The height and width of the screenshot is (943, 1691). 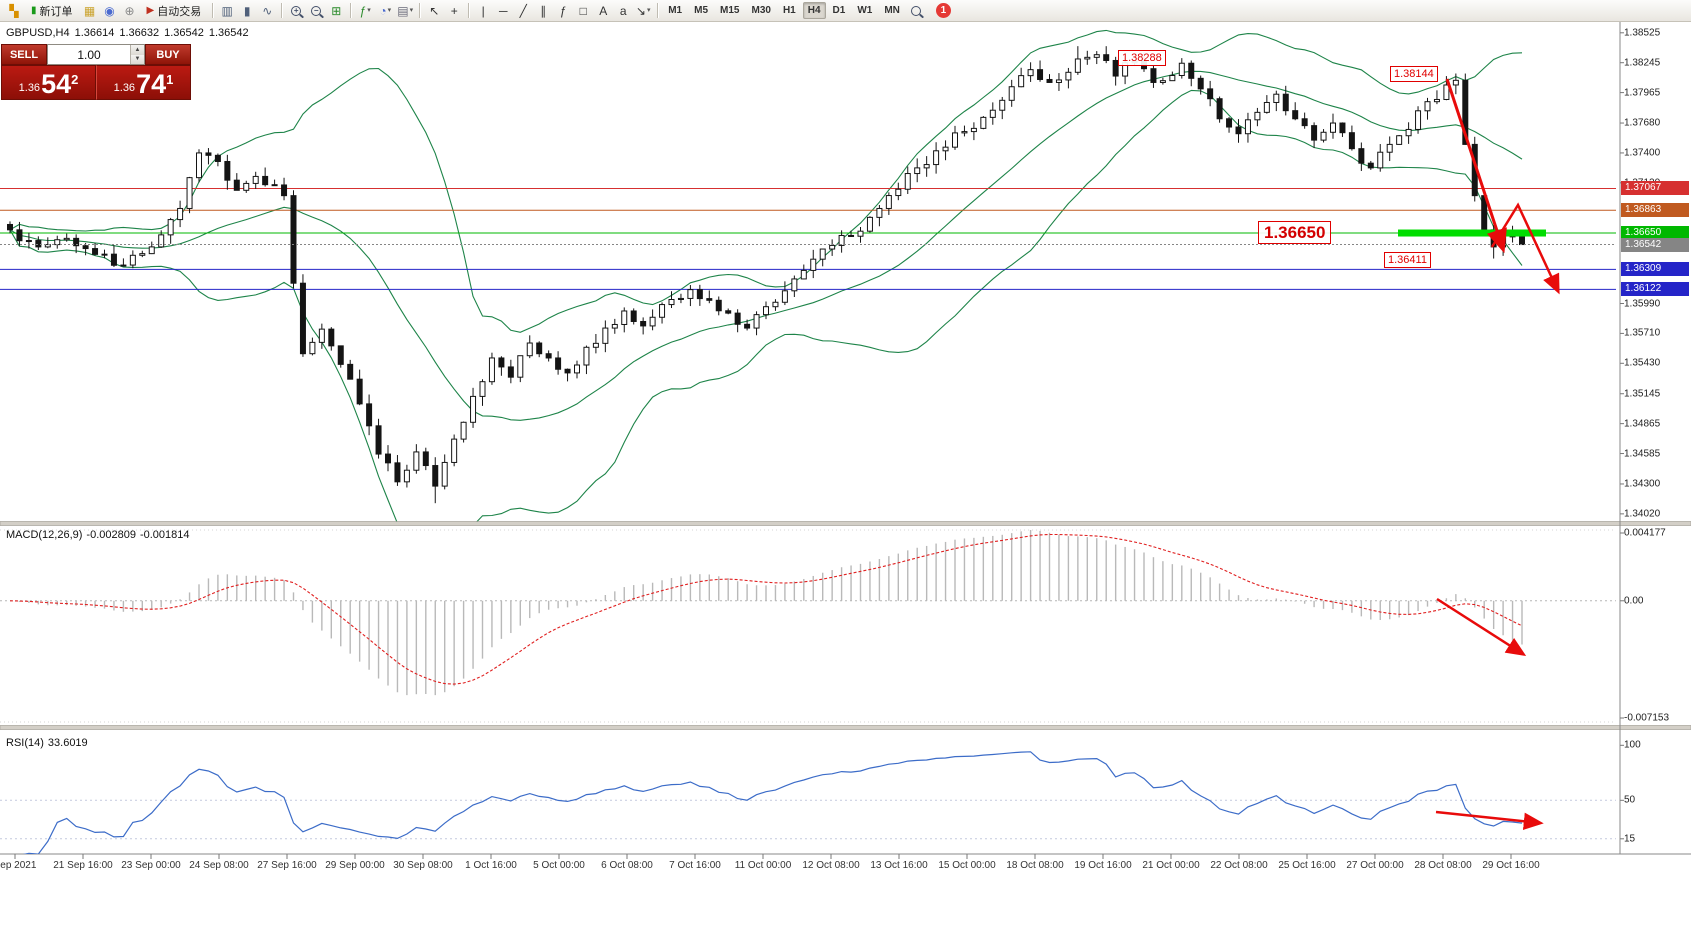 What do you see at coordinates (25, 743) in the screenshot?
I see `rsi-name: RSI(14)` at bounding box center [25, 743].